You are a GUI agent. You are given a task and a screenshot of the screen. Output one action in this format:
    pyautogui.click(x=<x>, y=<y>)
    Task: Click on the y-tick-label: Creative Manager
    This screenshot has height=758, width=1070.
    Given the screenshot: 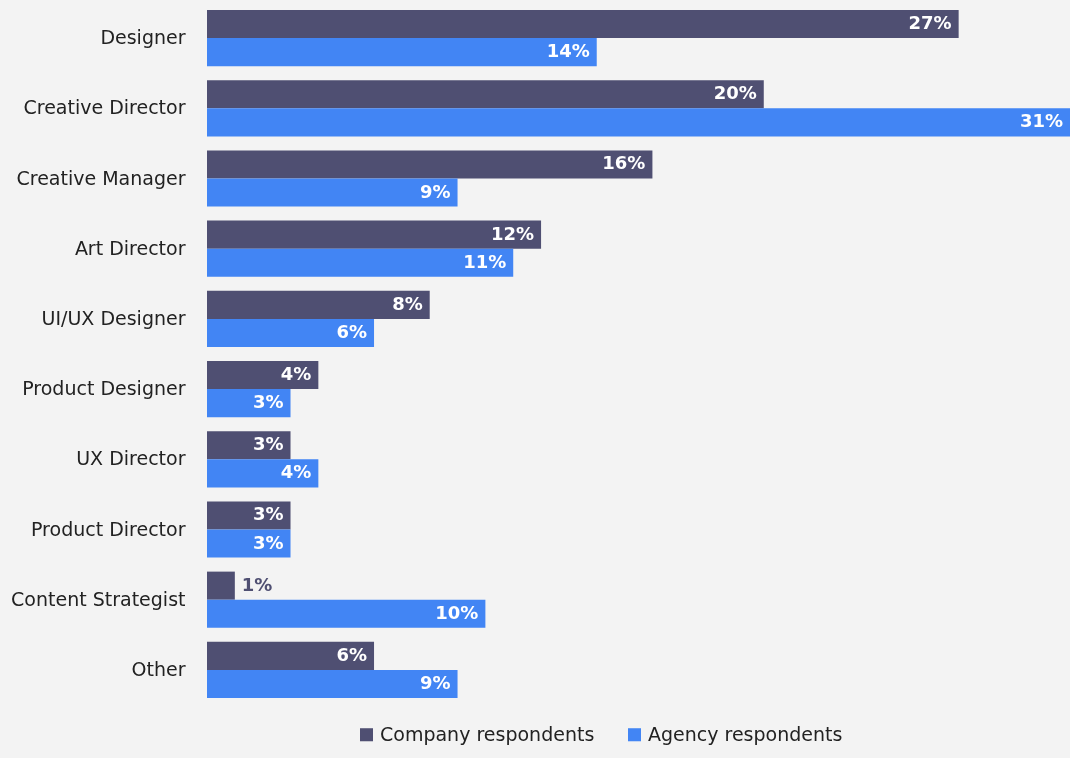 What is the action you would take?
    pyautogui.click(x=101, y=177)
    